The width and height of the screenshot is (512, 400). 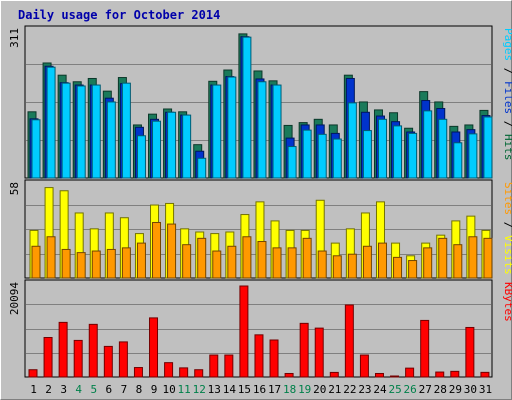 What do you see at coordinates (304, 389) in the screenshot?
I see `x-tick-label: 19` at bounding box center [304, 389].